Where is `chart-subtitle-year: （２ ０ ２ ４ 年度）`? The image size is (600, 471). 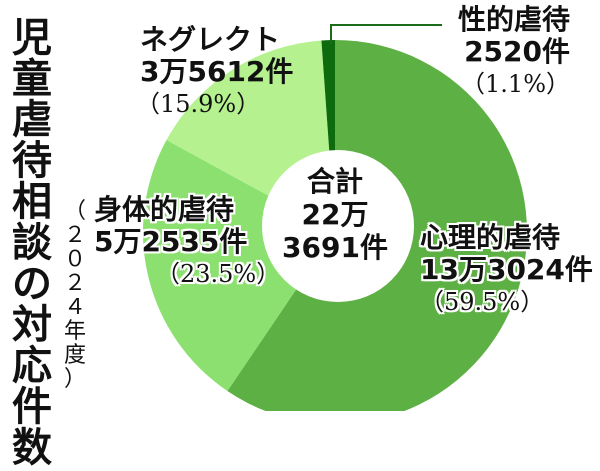
chart-subtitle-year: （２ ０ ２ ４ 年度） is located at coordinates (75, 296).